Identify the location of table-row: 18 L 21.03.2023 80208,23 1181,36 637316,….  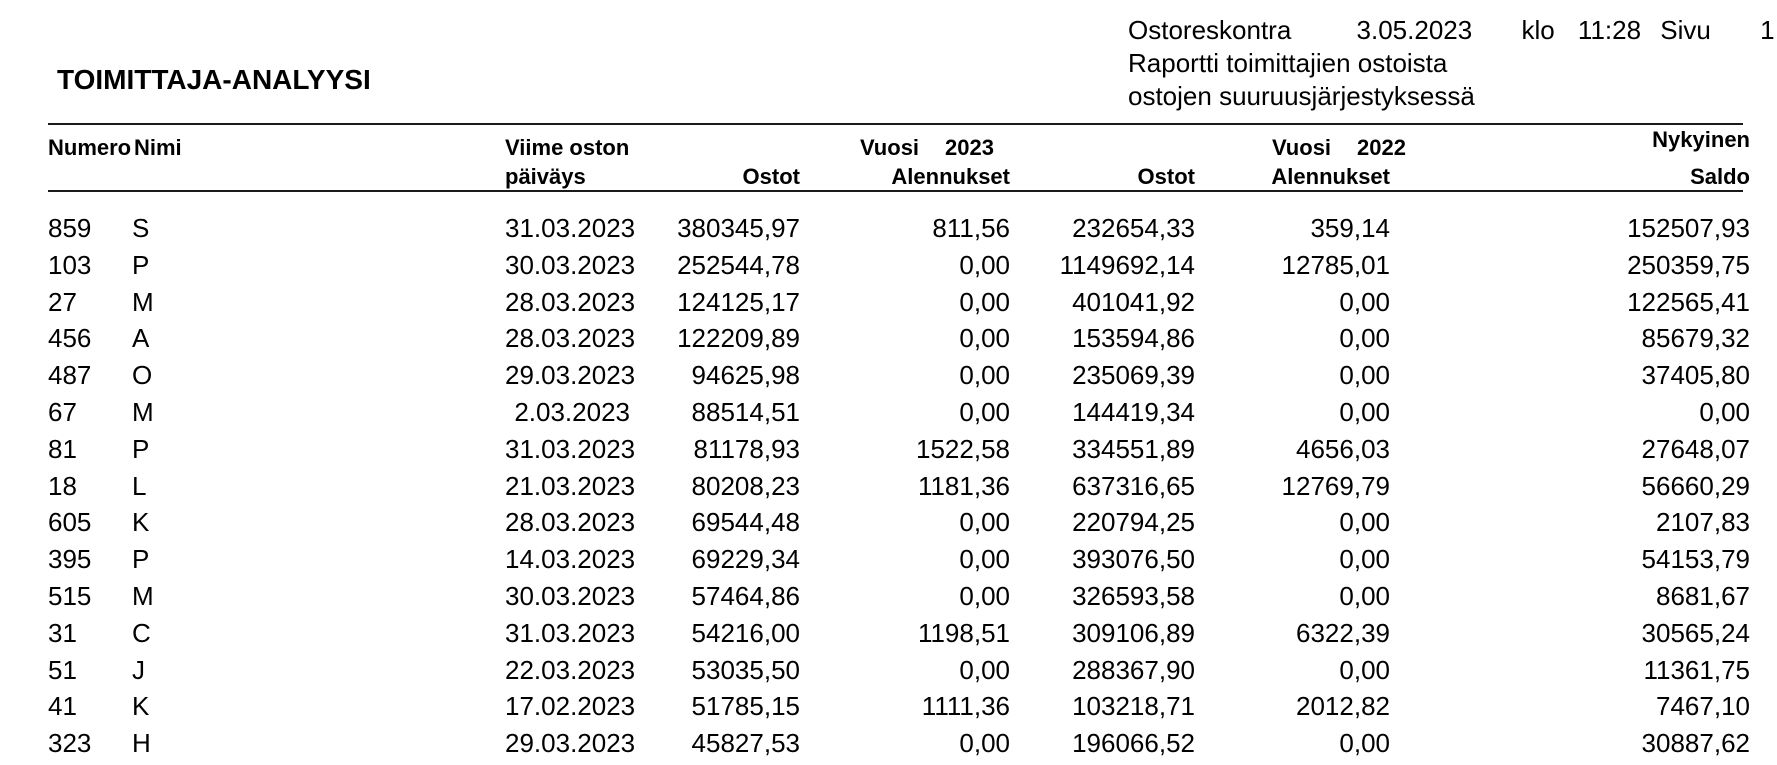
(899, 486).